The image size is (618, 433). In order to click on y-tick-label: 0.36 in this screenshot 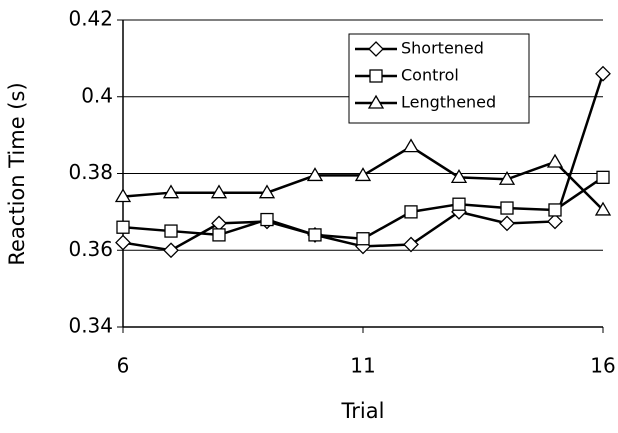, I will do `click(90, 249)`.